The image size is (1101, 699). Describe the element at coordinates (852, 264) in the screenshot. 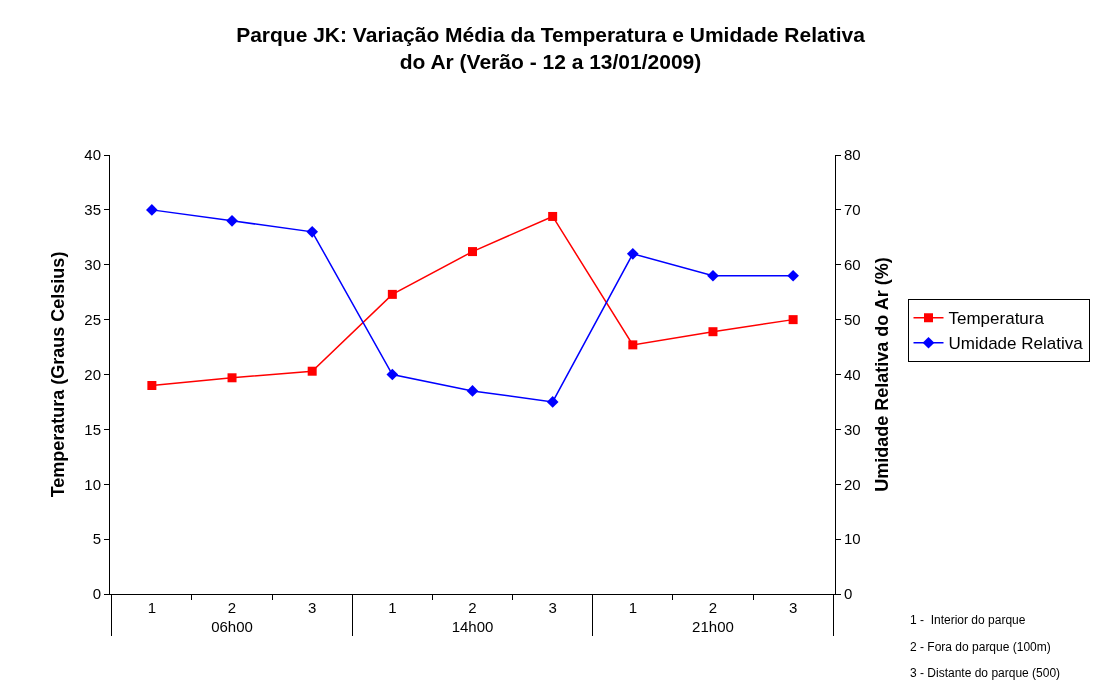

I see `y2-tick-label: 60` at that location.